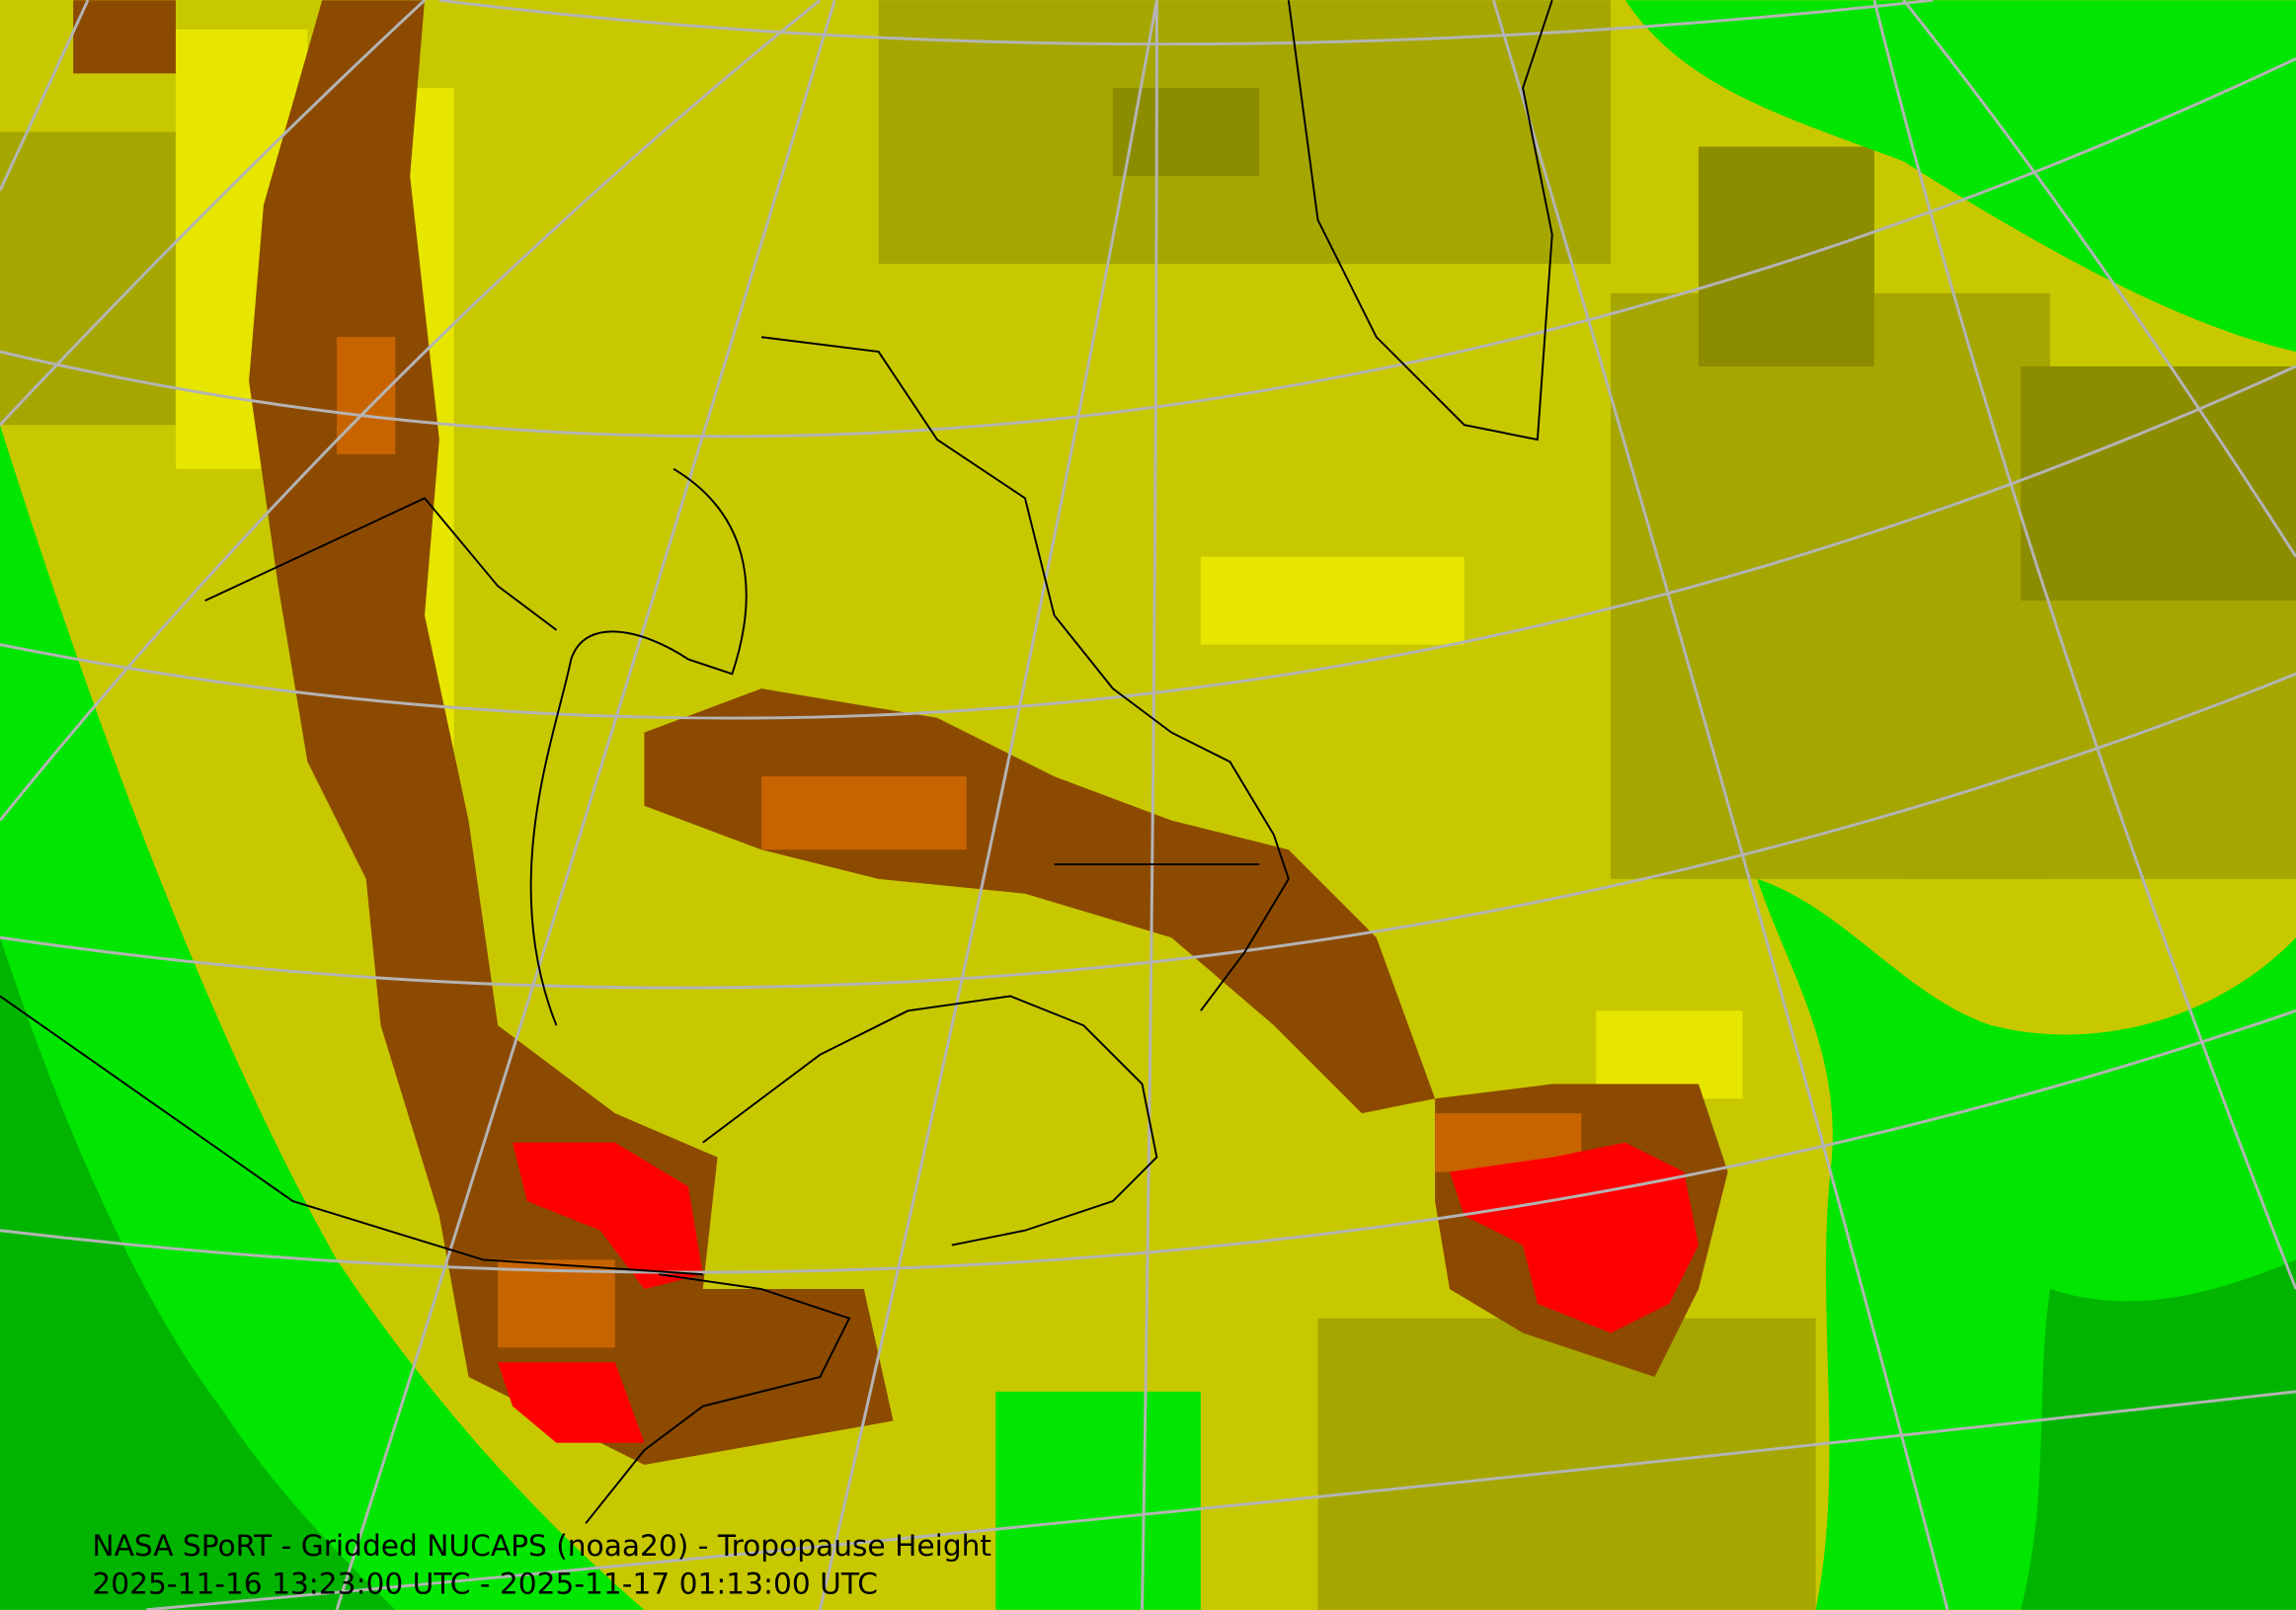 Image resolution: width=2296 pixels, height=1610 pixels. I want to click on green-patch, so click(1098, 1500).